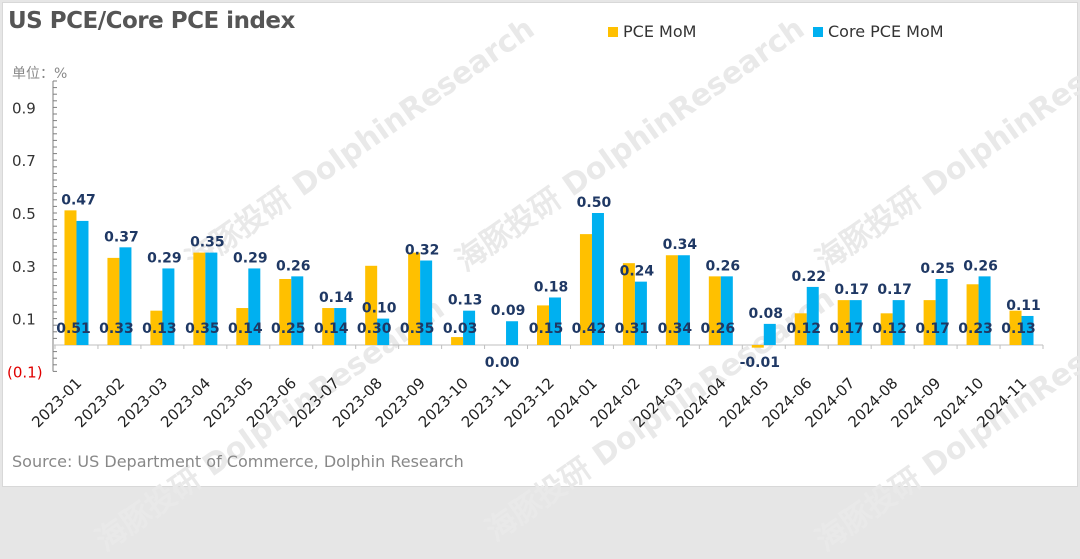  I want to click on y-tick-label: 0.1, so click(24, 320).